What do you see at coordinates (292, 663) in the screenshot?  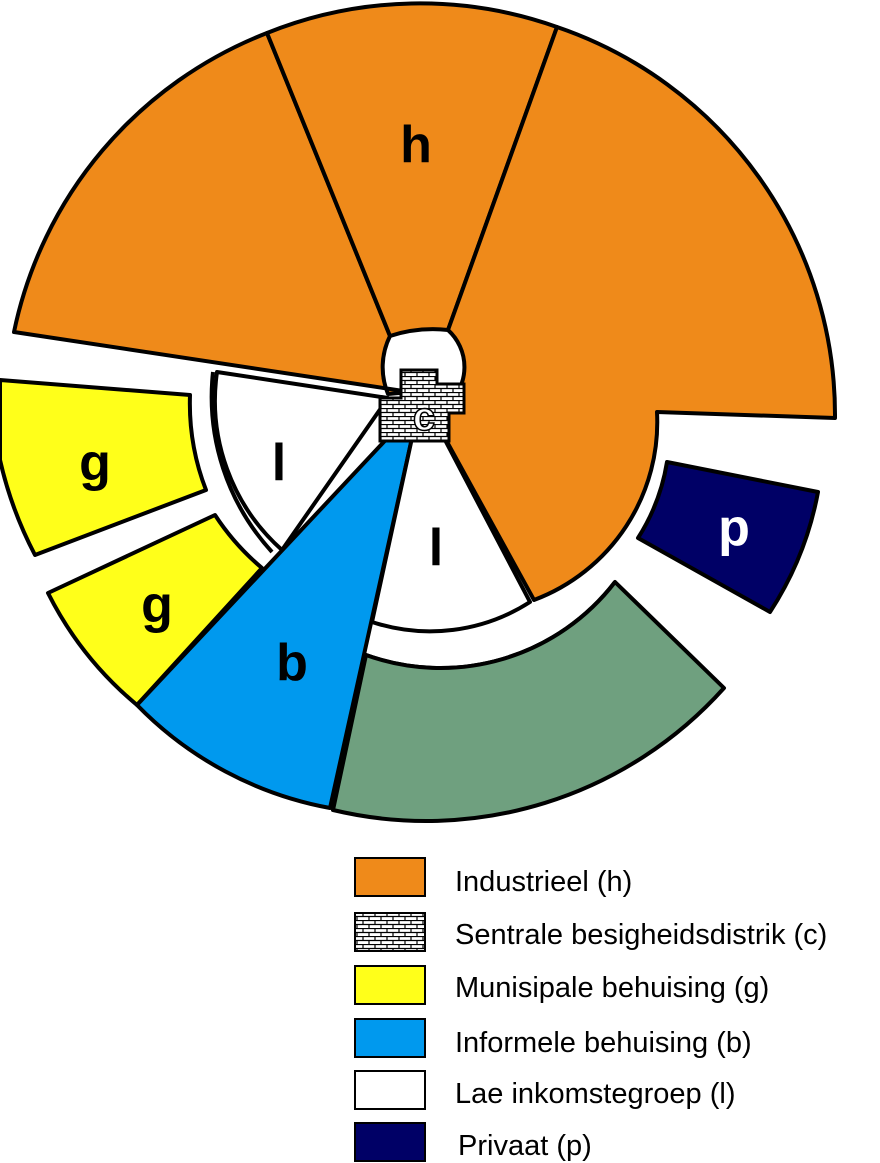 I see `label-informal: b` at bounding box center [292, 663].